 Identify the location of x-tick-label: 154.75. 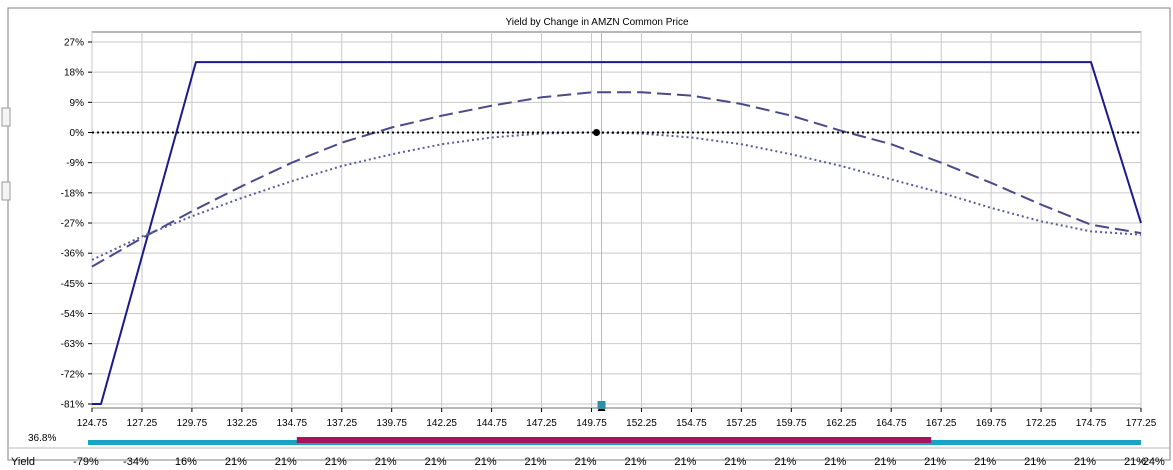
(691, 423).